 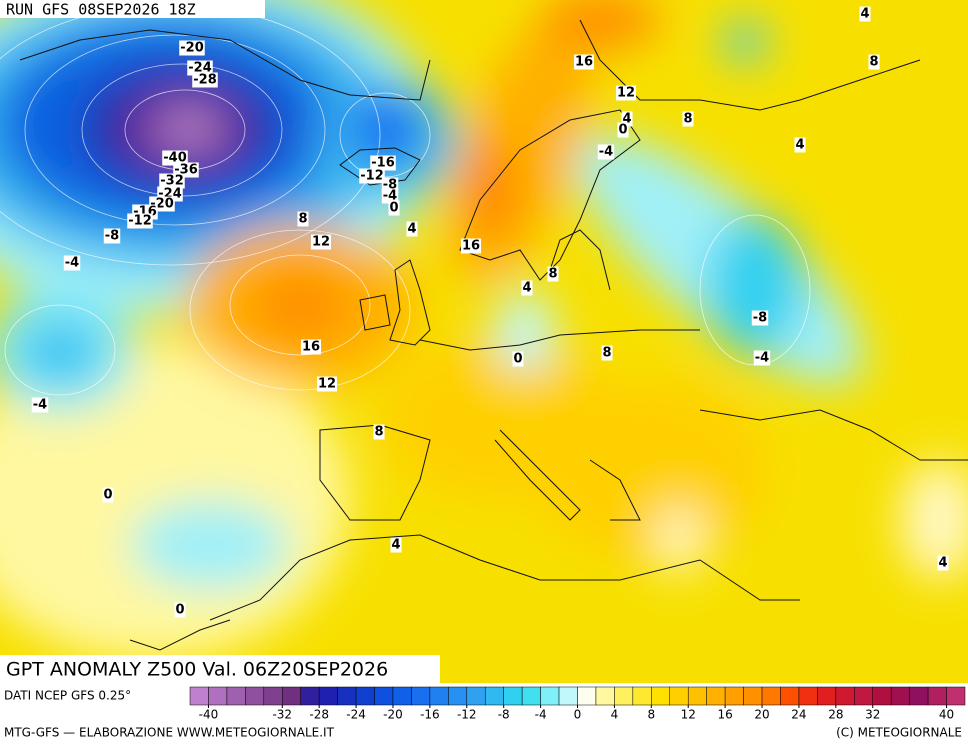 What do you see at coordinates (946, 715) in the screenshot?
I see `colorbar-tick-label: 40` at bounding box center [946, 715].